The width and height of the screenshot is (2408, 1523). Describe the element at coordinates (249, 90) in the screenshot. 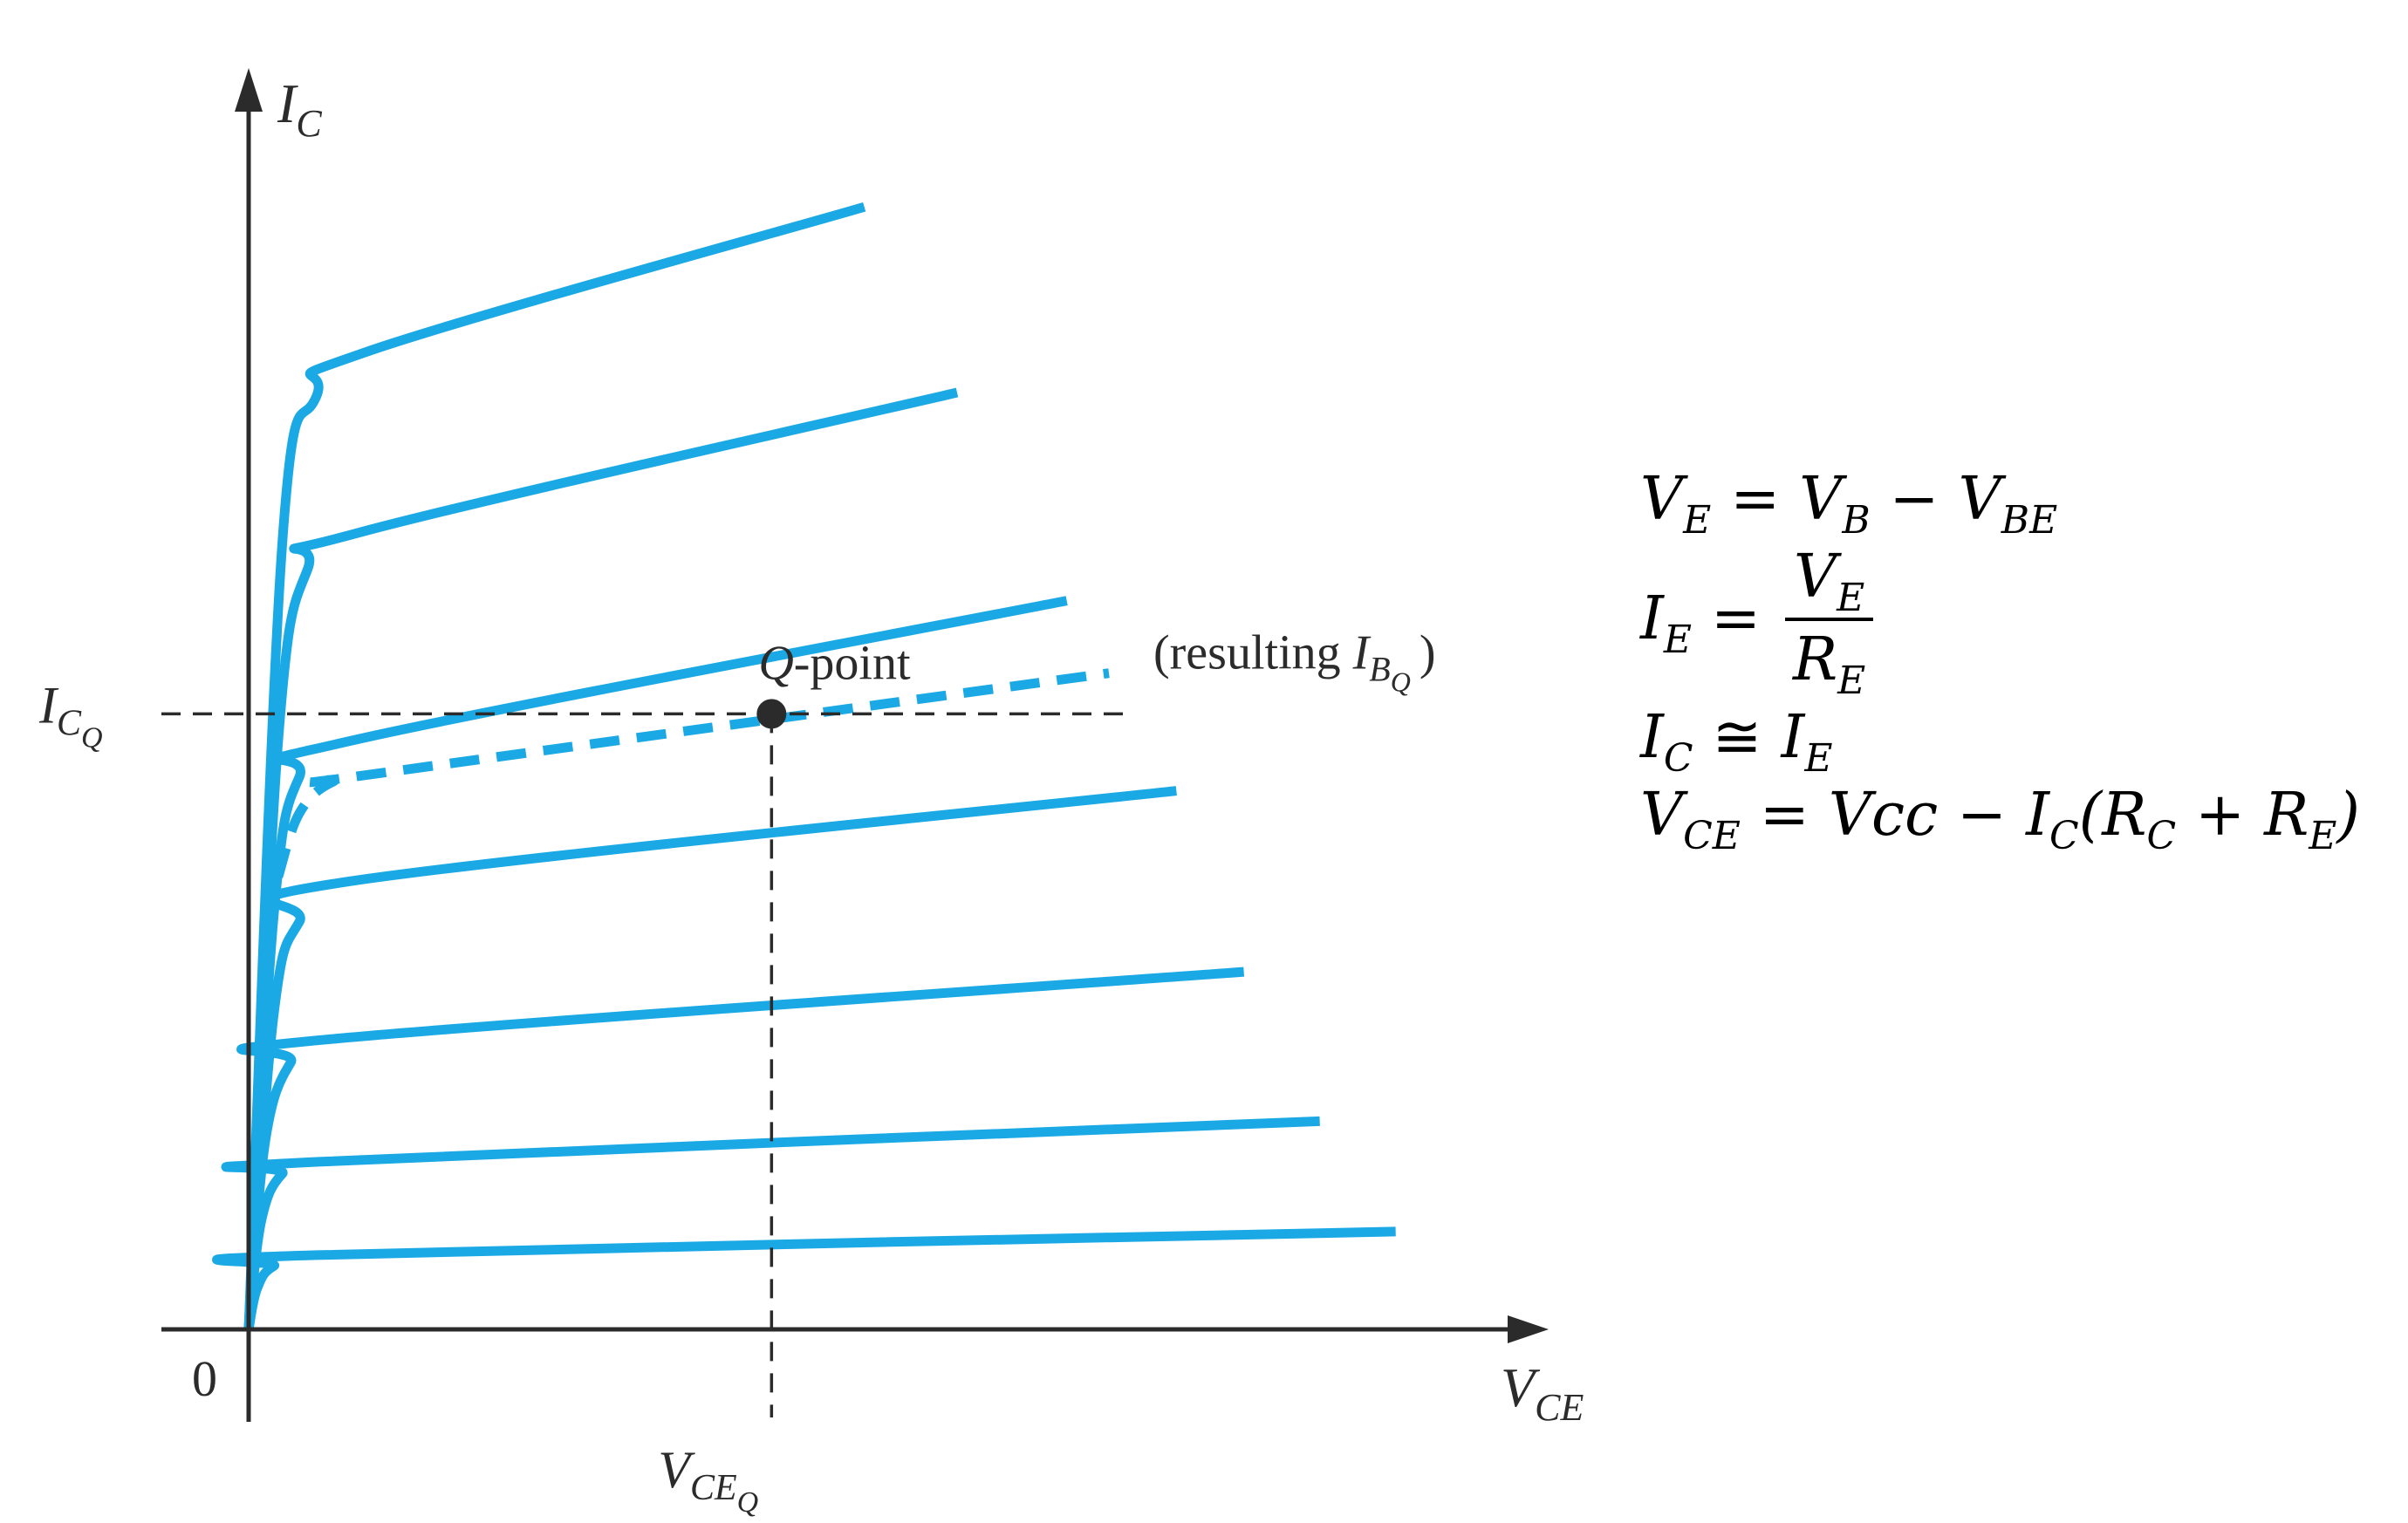

I see `y-axis-arrowhead` at that location.